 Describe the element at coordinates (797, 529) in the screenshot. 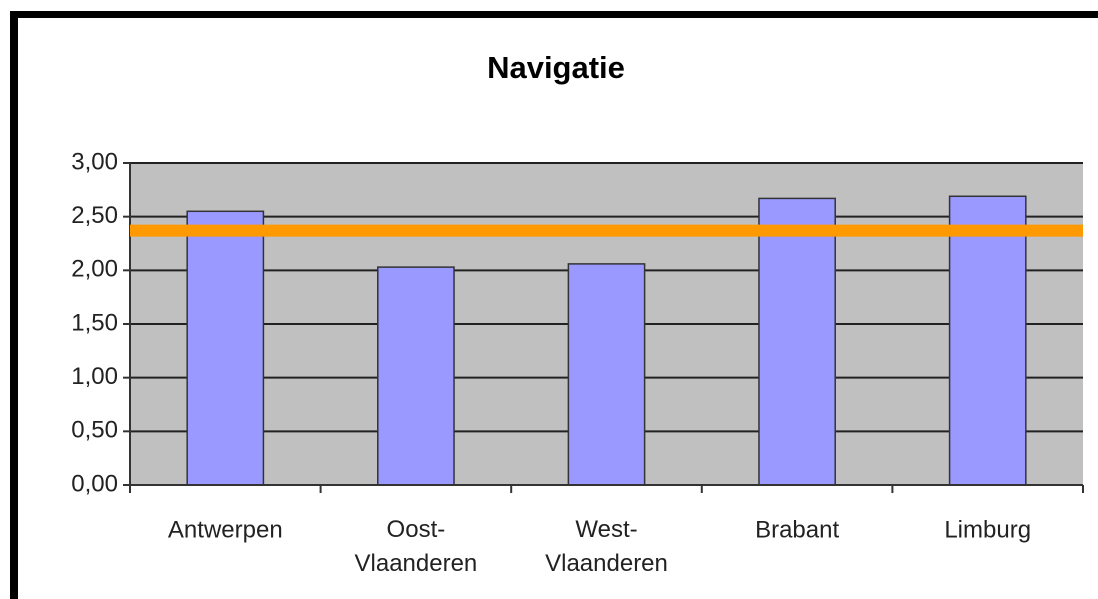

I see `x-tick-label: Brabant` at that location.